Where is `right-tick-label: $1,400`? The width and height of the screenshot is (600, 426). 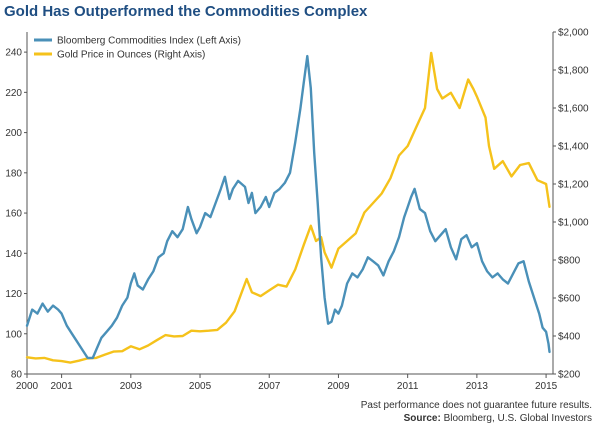 right-tick-label: $1,400 is located at coordinates (573, 147).